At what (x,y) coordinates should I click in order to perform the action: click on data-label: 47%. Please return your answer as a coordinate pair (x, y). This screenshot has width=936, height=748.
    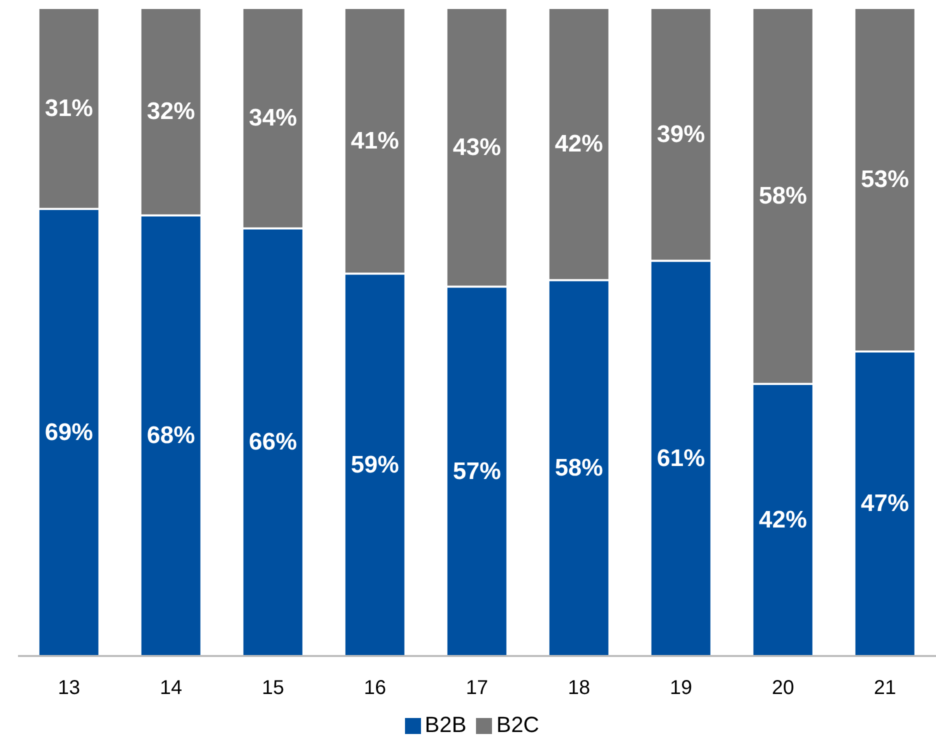
    Looking at the image, I should click on (884, 504).